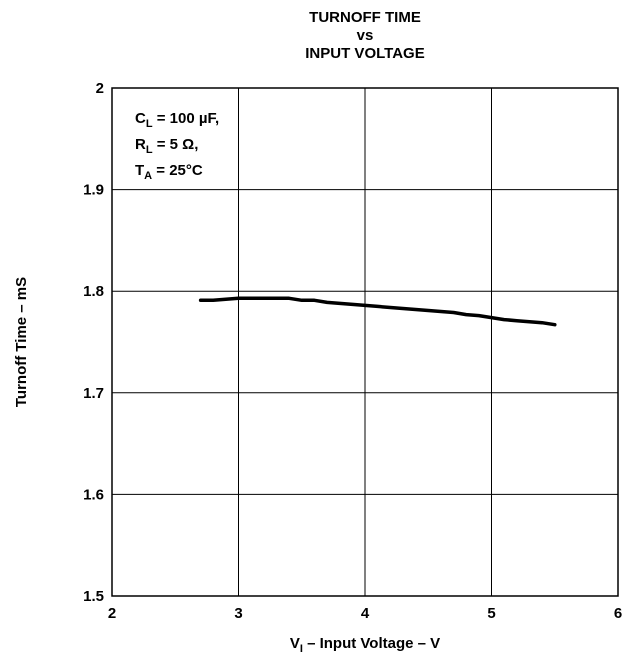  I want to click on x-tick-label: 6, so click(618, 613).